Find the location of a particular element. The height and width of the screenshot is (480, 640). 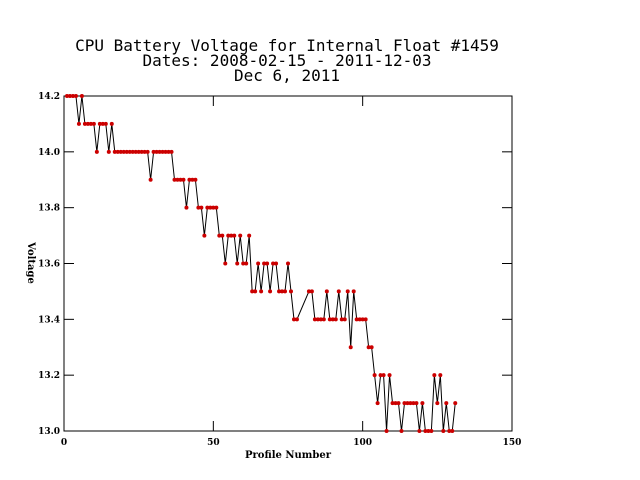

x-tick-label: 0 is located at coordinates (64, 443).